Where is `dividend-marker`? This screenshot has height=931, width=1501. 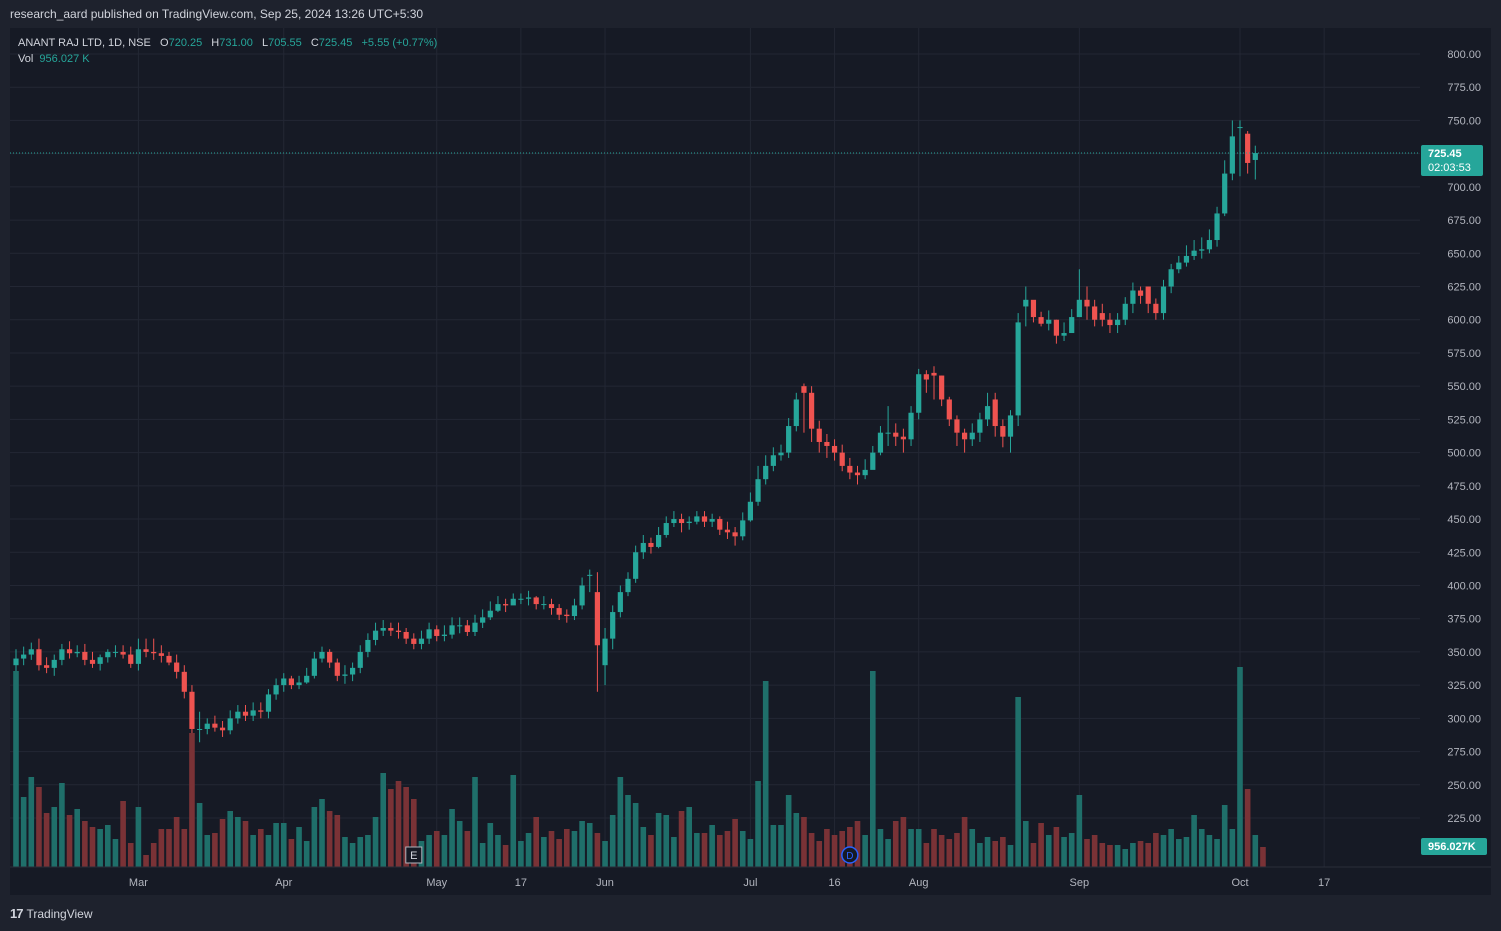
dividend-marker is located at coordinates (850, 855).